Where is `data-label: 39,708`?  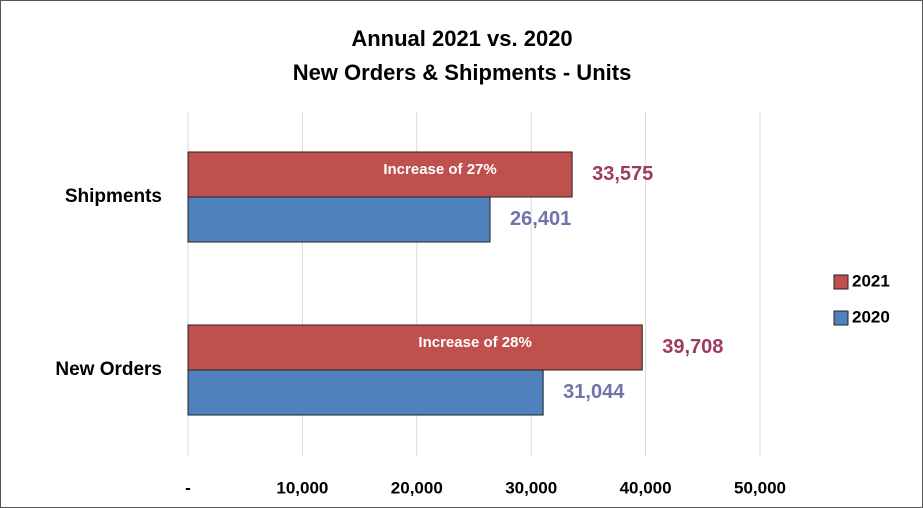 data-label: 39,708 is located at coordinates (692, 347).